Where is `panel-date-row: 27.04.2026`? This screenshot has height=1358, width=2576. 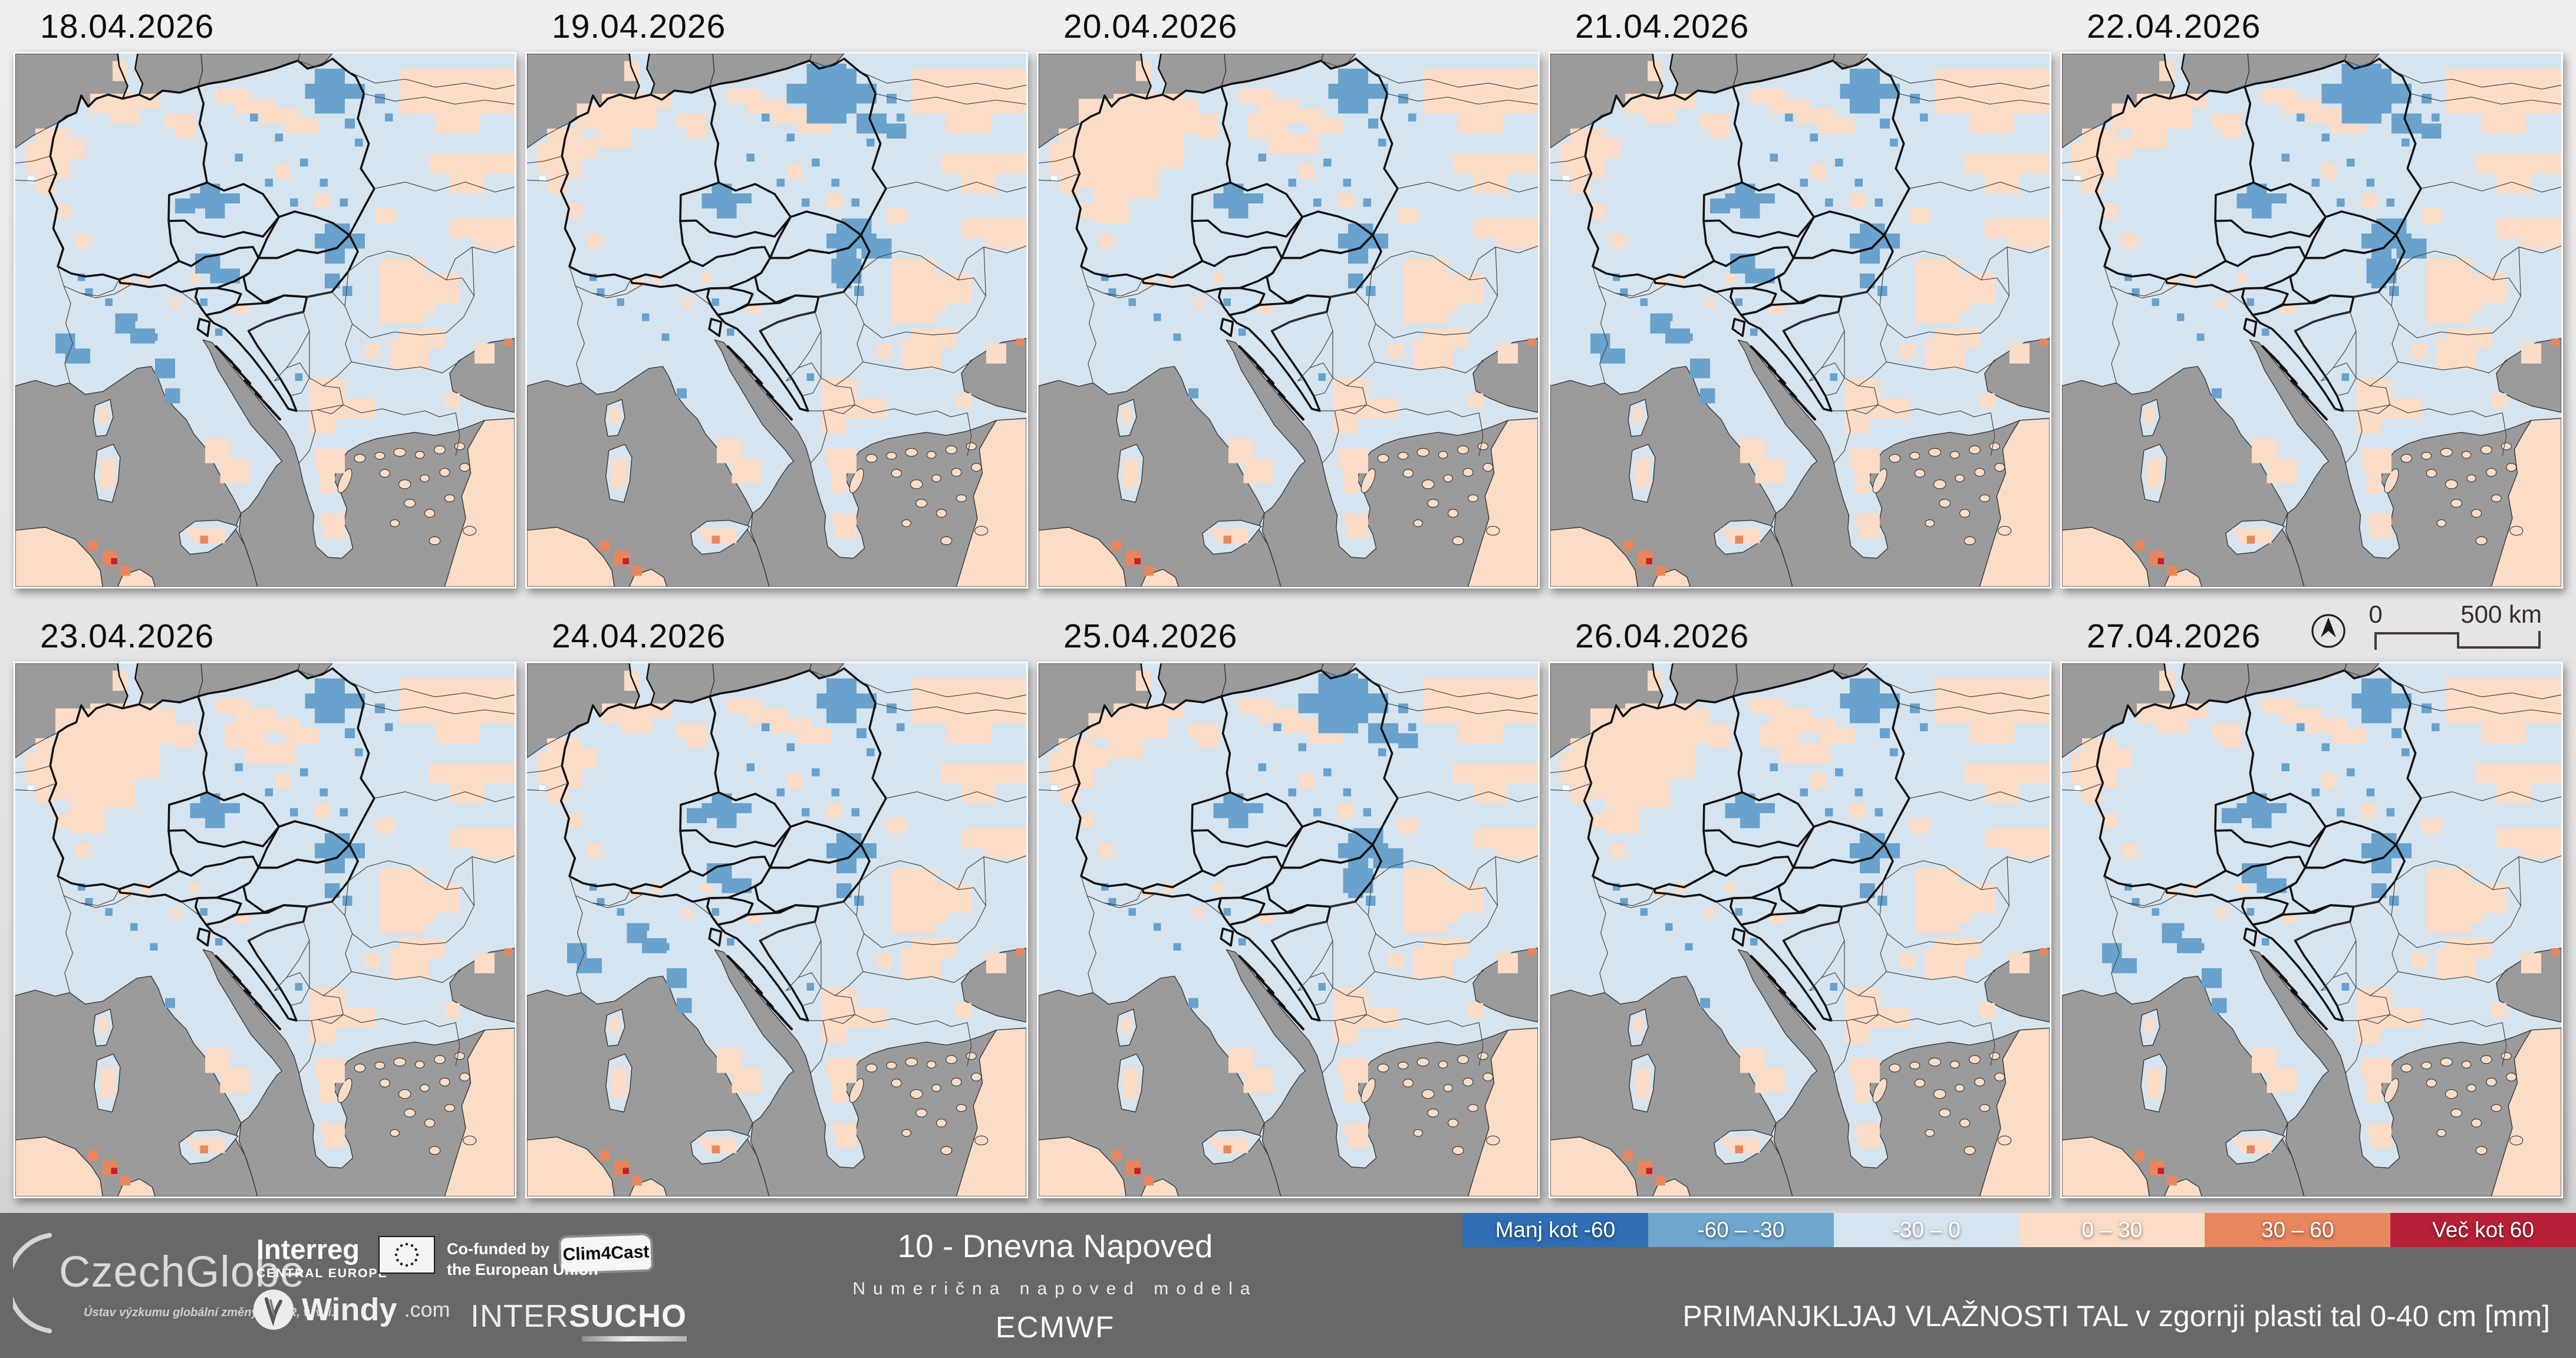 panel-date-row: 27.04.2026 is located at coordinates (2311, 625).